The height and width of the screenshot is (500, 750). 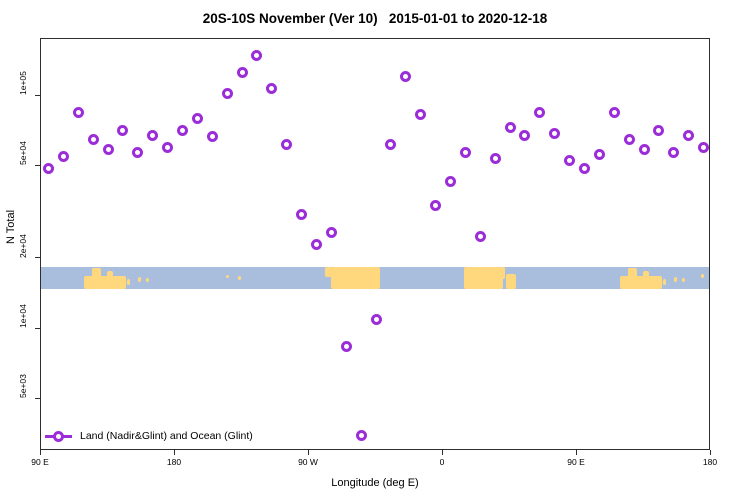 I want to click on land-ocean-strip, so click(x=375, y=278).